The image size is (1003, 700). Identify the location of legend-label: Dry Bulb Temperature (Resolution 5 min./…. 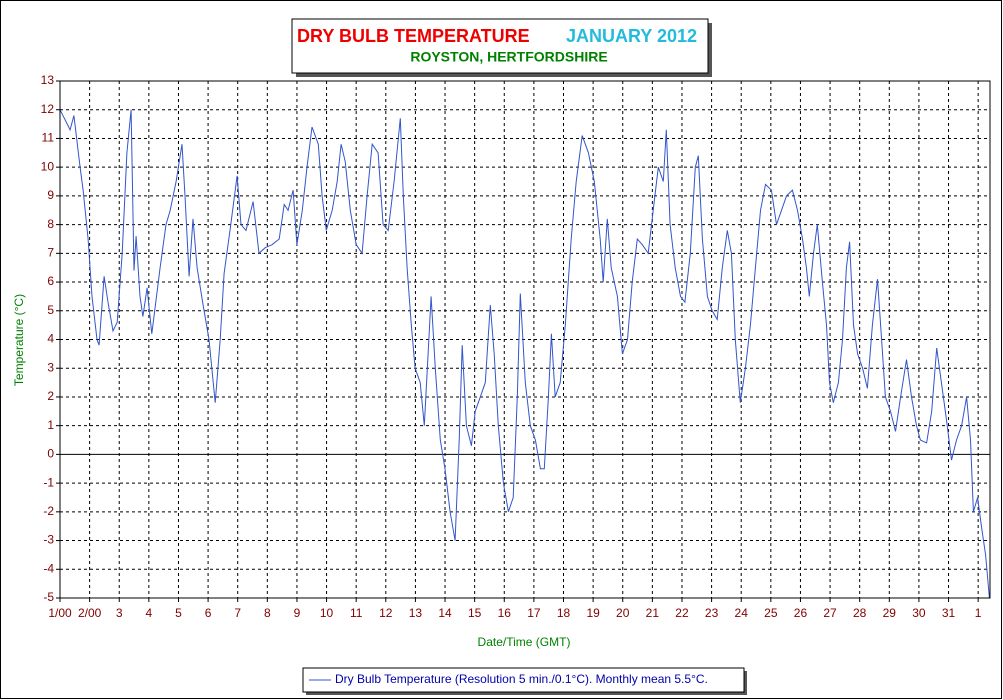
(521, 679).